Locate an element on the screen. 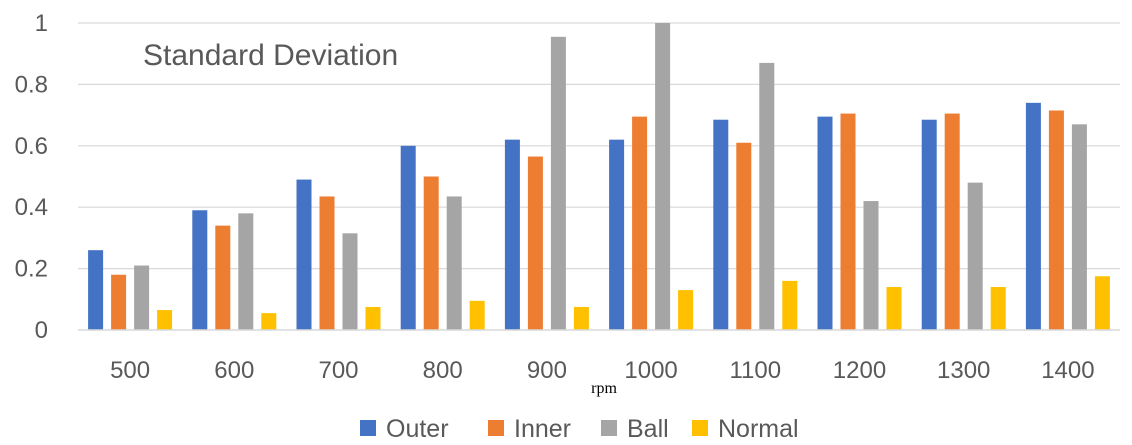 The image size is (1132, 445). legend-label-outer: Outer is located at coordinates (417, 429).